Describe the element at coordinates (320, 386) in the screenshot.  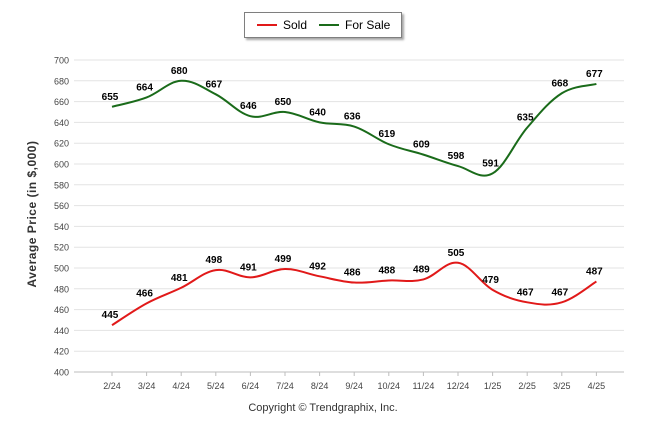
I see `x-tick-label: 8/24` at that location.